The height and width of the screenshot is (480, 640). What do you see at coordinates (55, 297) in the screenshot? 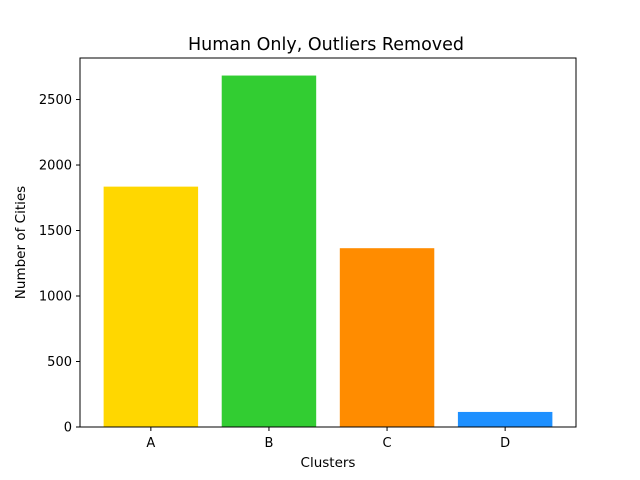
I see `y-tick-label: 1000` at bounding box center [55, 297].